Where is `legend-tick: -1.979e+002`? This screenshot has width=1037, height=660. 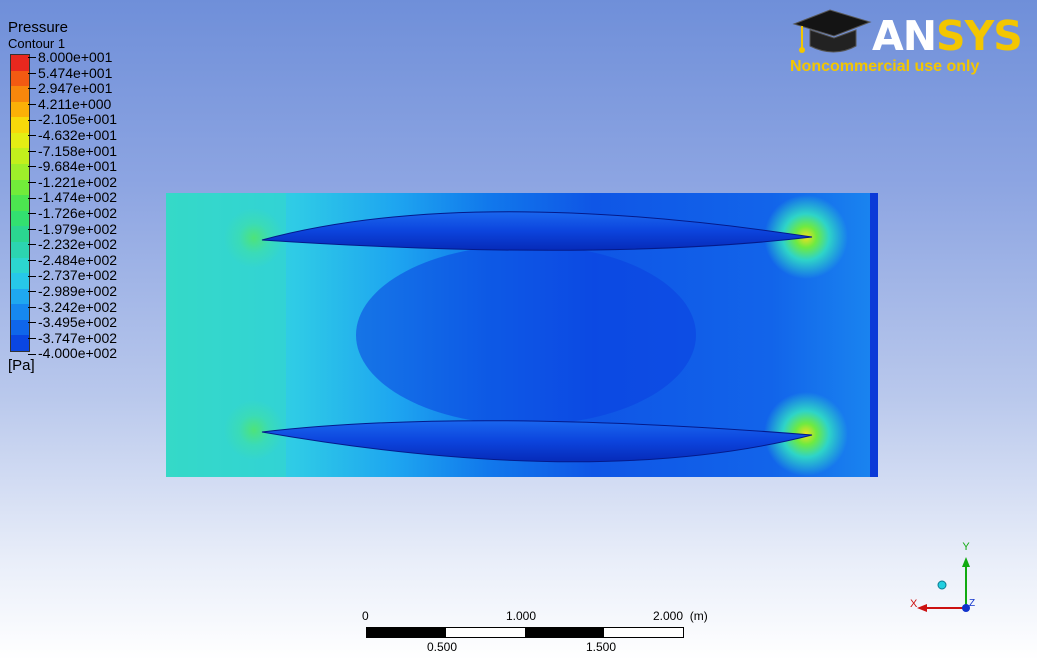
legend-tick: -1.979e+002 is located at coordinates (73, 229).